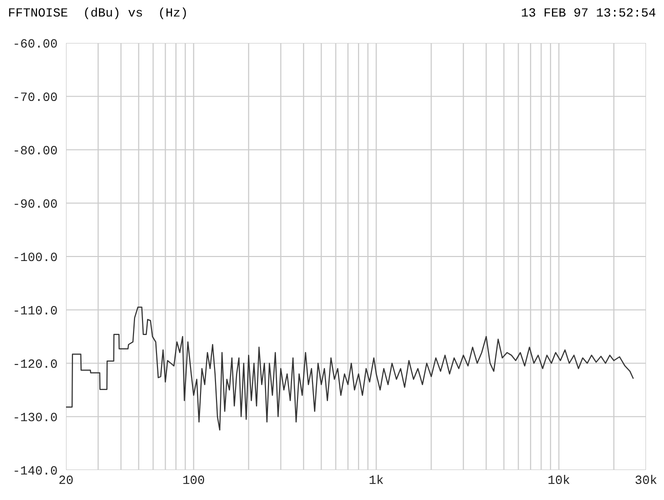 Image resolution: width=664 pixels, height=500 pixels. Describe the element at coordinates (377, 479) in the screenshot. I see `x-tick-label: 1k` at that location.